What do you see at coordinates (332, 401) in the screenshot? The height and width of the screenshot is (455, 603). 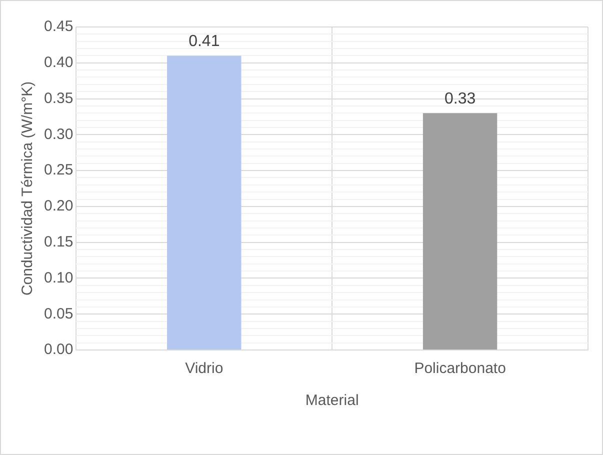 I see `x-axis-title: Material` at bounding box center [332, 401].